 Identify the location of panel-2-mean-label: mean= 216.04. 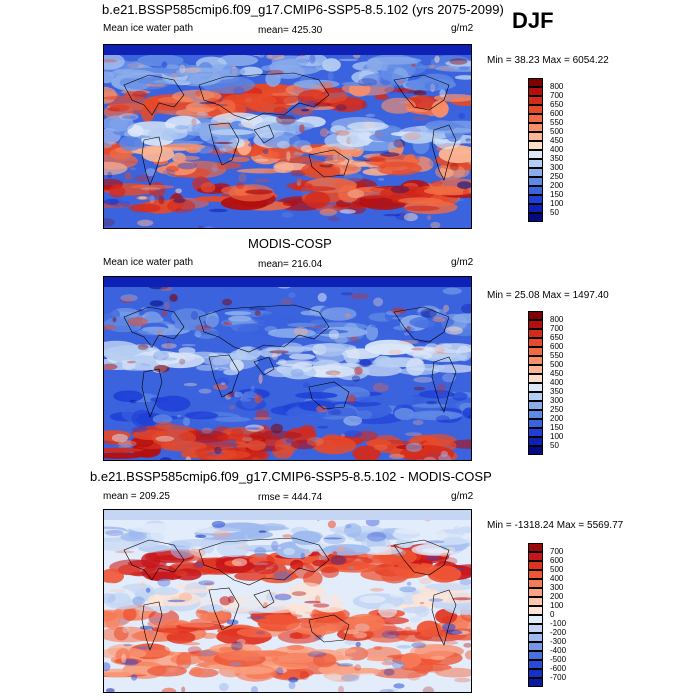
(290, 264).